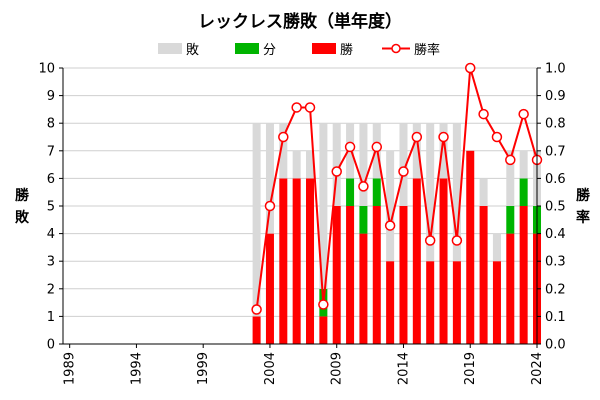  I want to click on right-axis-tick-label: 1.0, so click(555, 69).